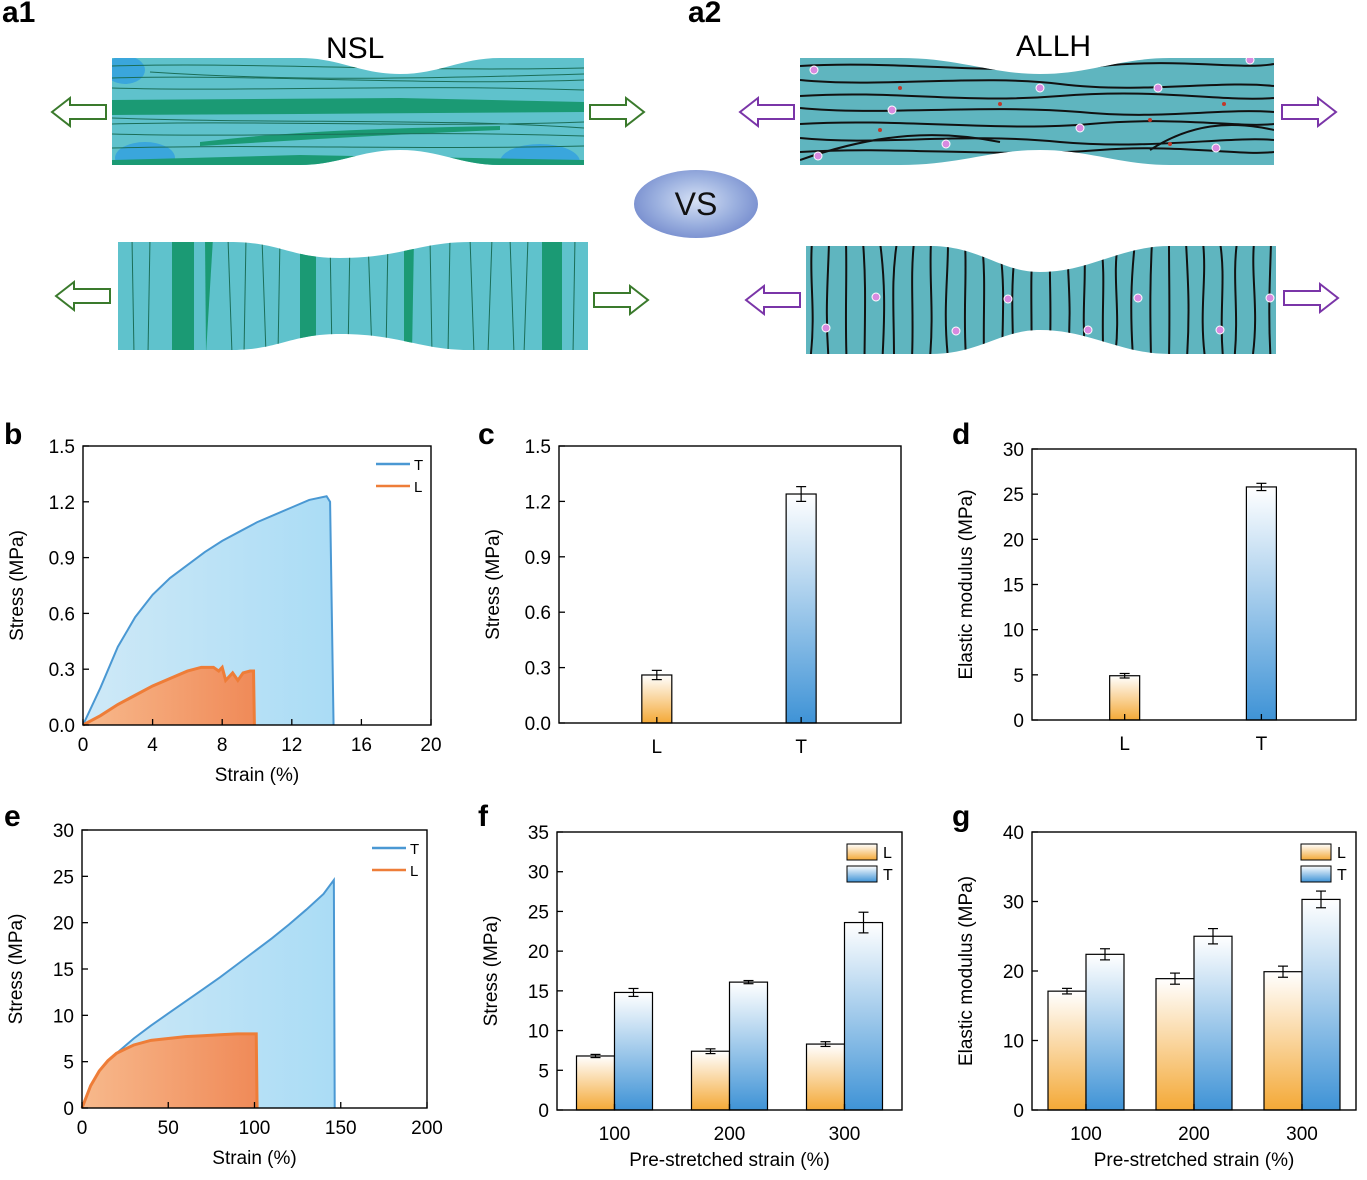 The image size is (1367, 1180). Describe the element at coordinates (361, 745) in the screenshot. I see `x-tick-label: 16` at that location.